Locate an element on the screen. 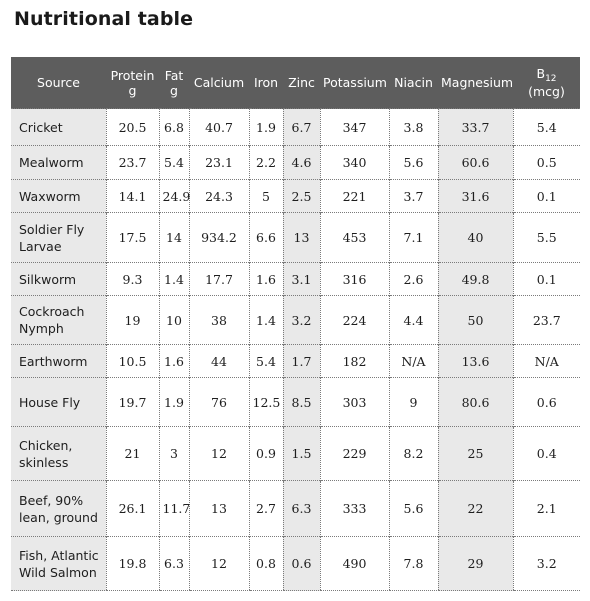 The image size is (590, 601). column-header-niacin: Niacin is located at coordinates (413, 83).